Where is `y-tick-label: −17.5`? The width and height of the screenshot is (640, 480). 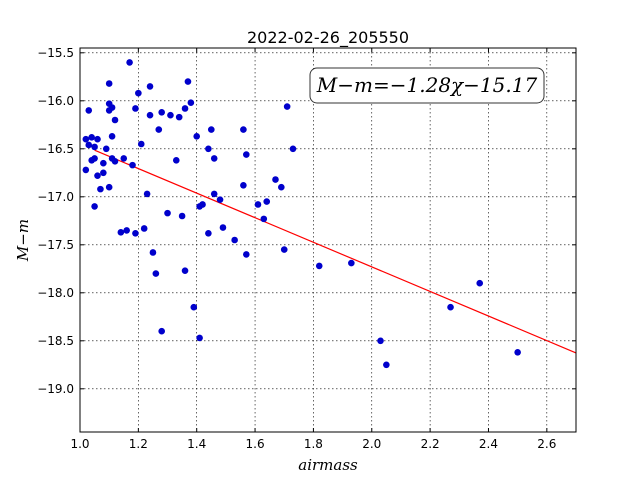
y-tick-label: −17.5 is located at coordinates (55, 245).